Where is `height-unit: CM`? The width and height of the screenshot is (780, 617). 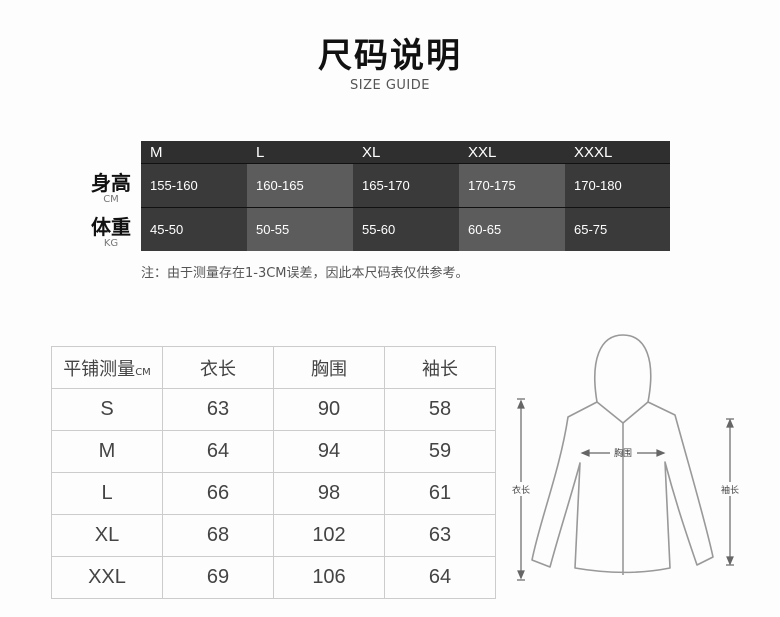 height-unit: CM is located at coordinates (111, 199).